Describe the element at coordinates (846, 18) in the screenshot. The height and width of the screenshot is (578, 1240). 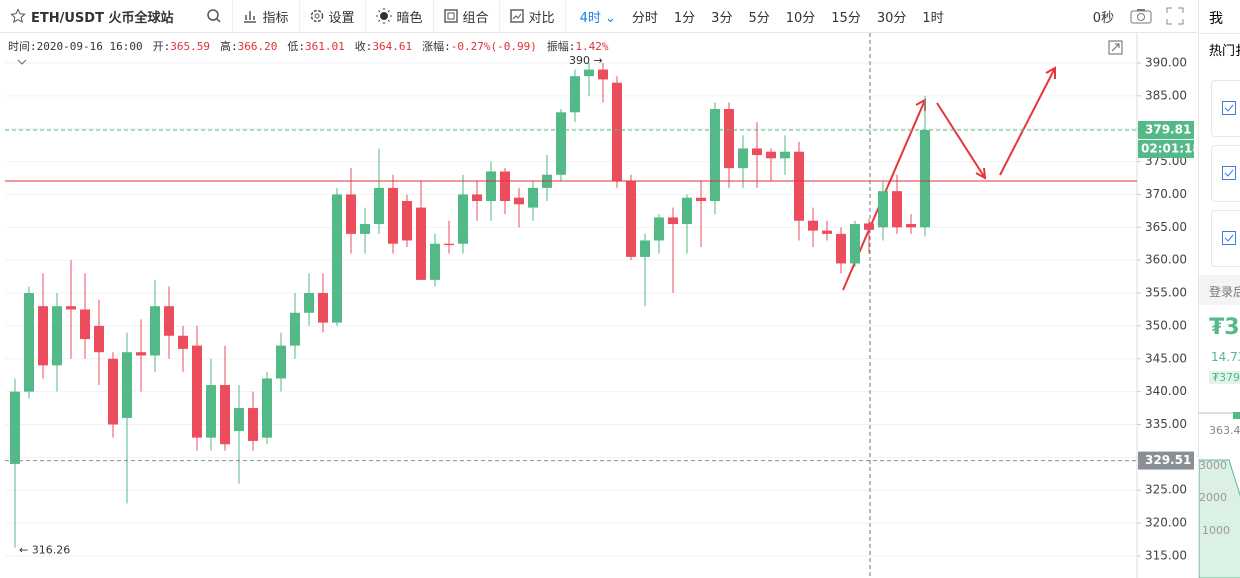
I see `interval: 15分` at that location.